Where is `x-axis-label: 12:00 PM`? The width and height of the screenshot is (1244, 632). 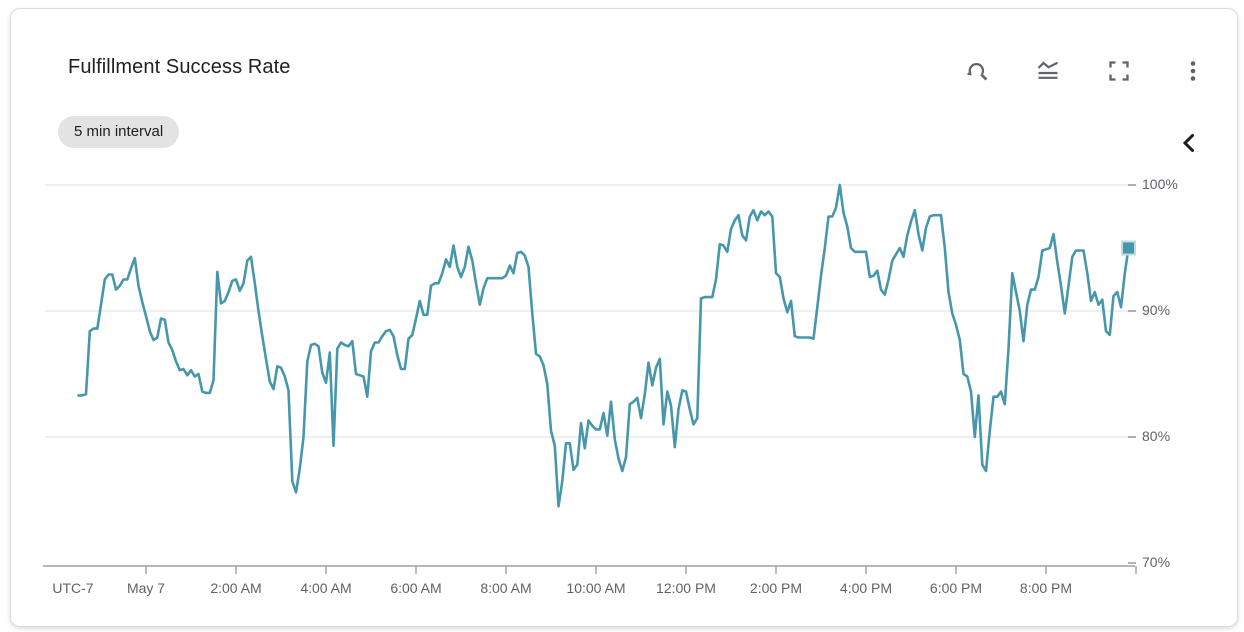 x-axis-label: 12:00 PM is located at coordinates (686, 588).